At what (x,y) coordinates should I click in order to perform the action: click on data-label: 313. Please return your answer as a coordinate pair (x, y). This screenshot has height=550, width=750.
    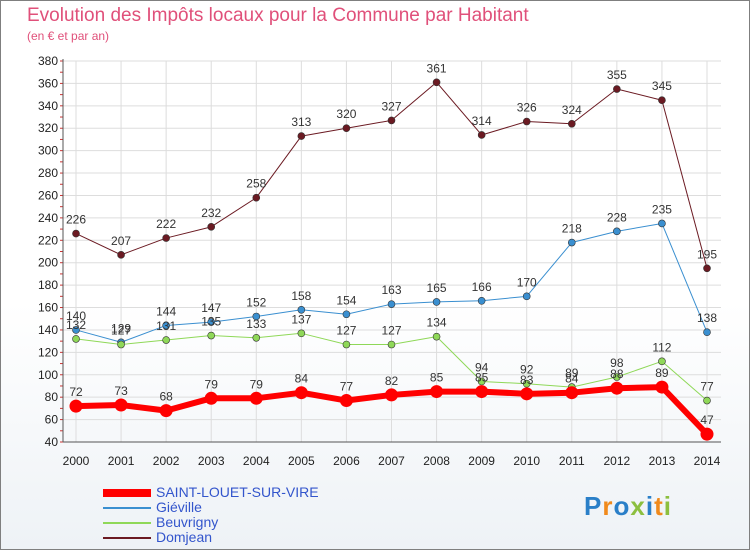
    Looking at the image, I should click on (301, 122).